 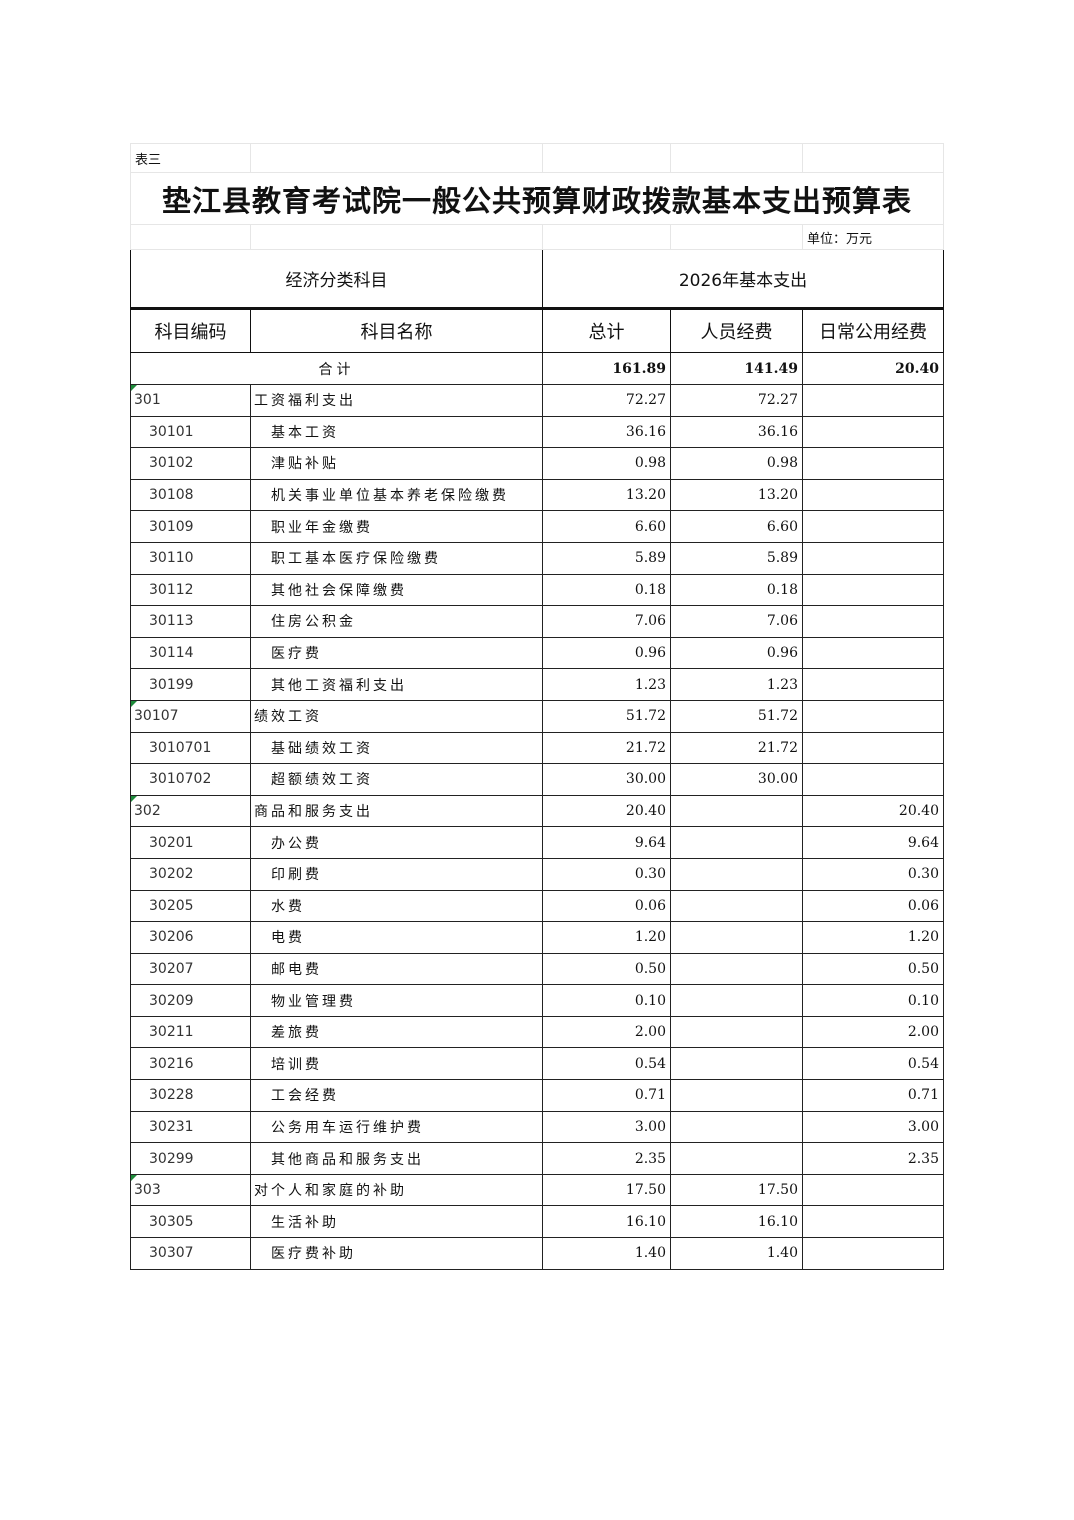 What do you see at coordinates (190, 811) in the screenshot?
I see `row-code: 302` at bounding box center [190, 811].